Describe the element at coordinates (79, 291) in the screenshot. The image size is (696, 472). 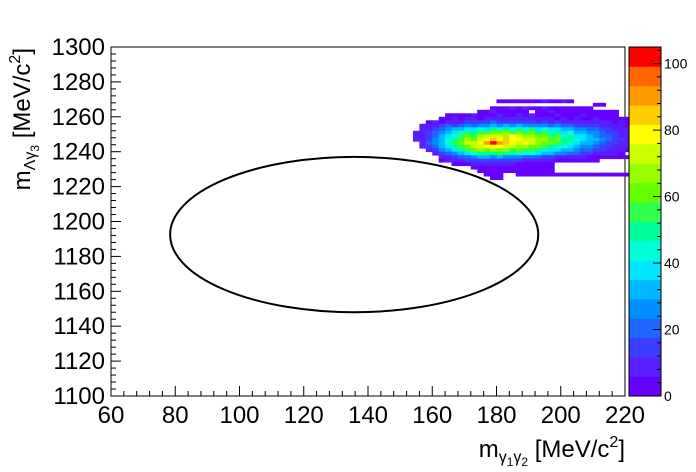
I see `y-tick-label: 1160` at that location.